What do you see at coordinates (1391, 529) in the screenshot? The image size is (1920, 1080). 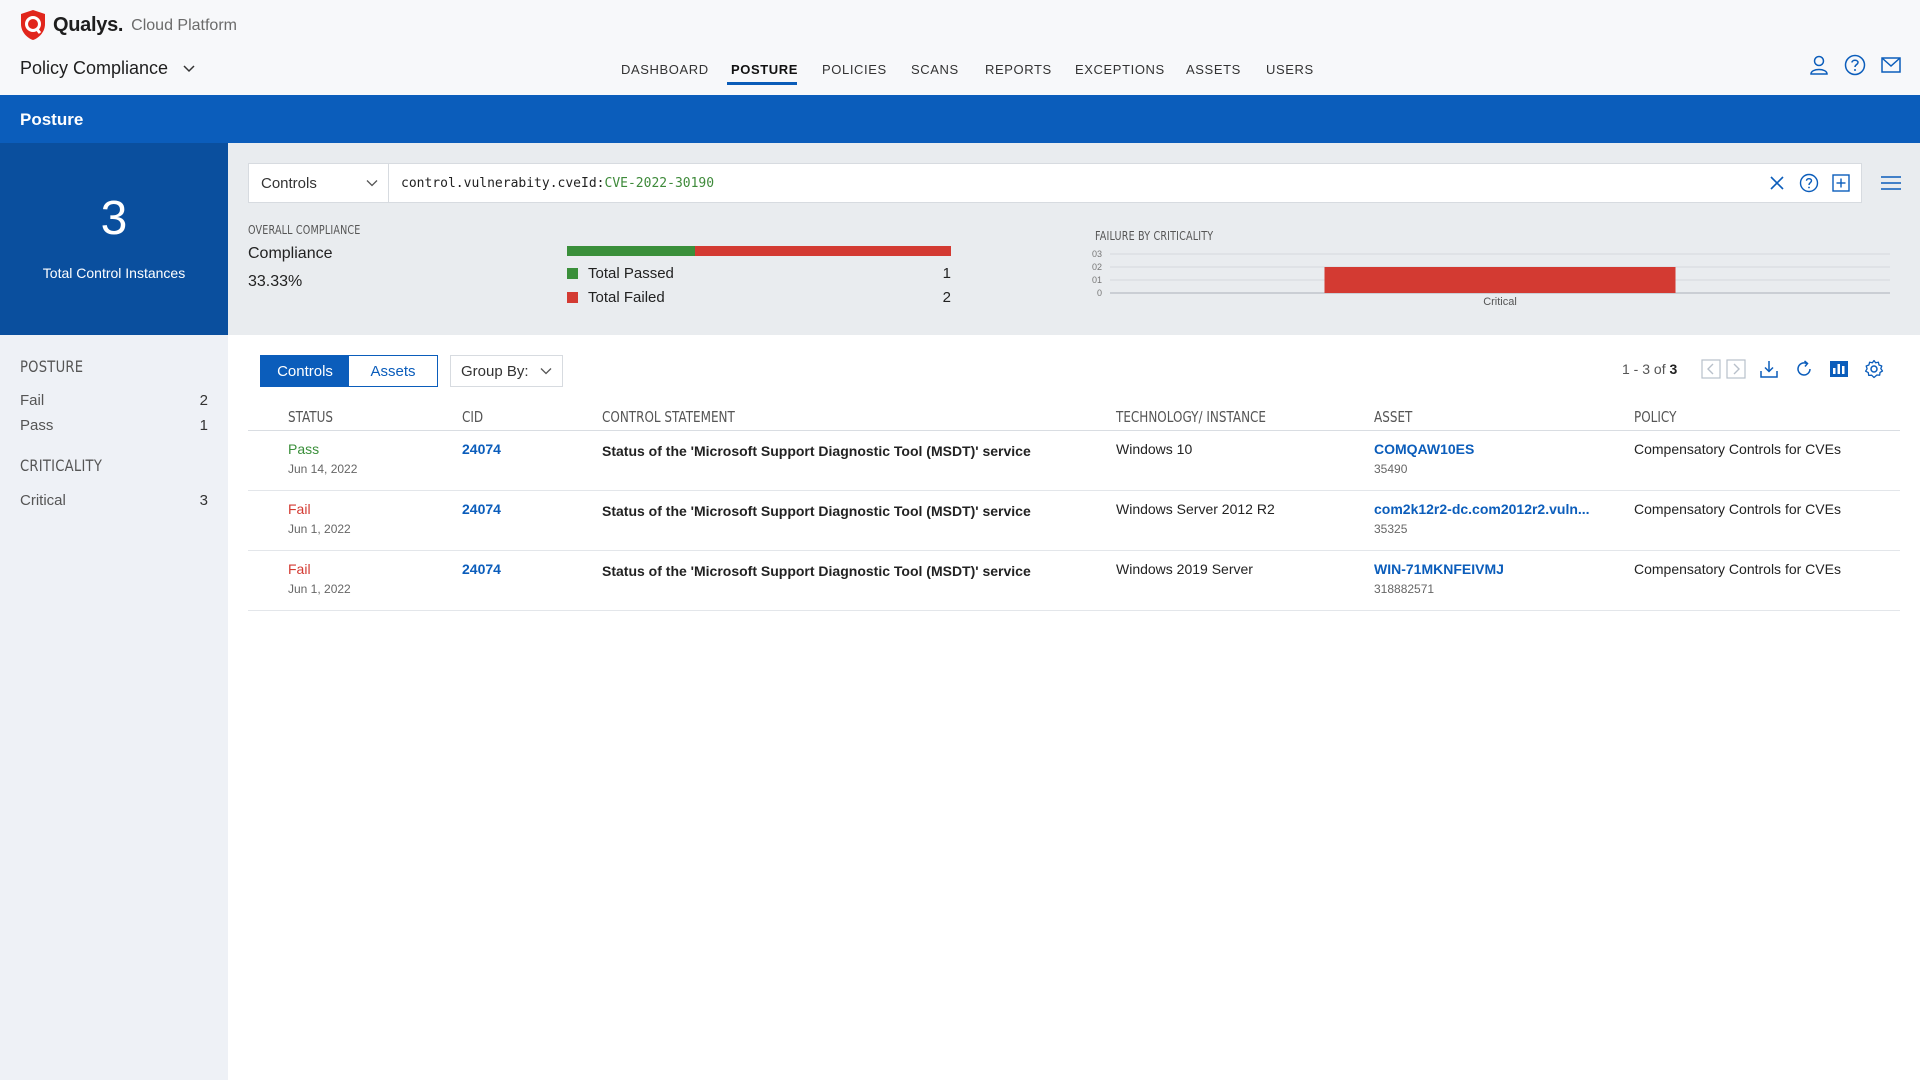 I see `asset-id: 35325` at bounding box center [1391, 529].